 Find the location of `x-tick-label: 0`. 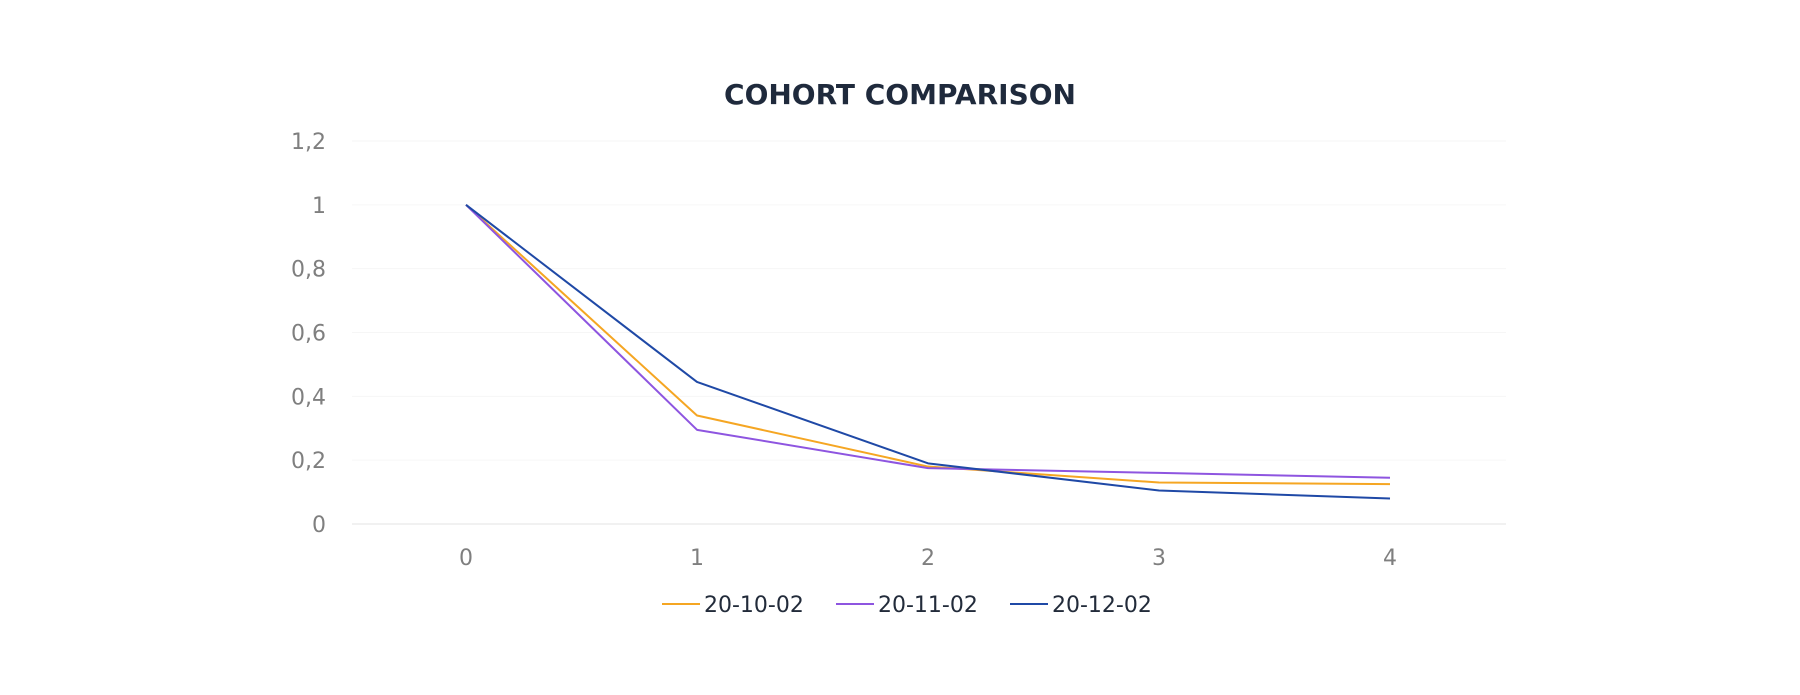

x-tick-label: 0 is located at coordinates (466, 558).